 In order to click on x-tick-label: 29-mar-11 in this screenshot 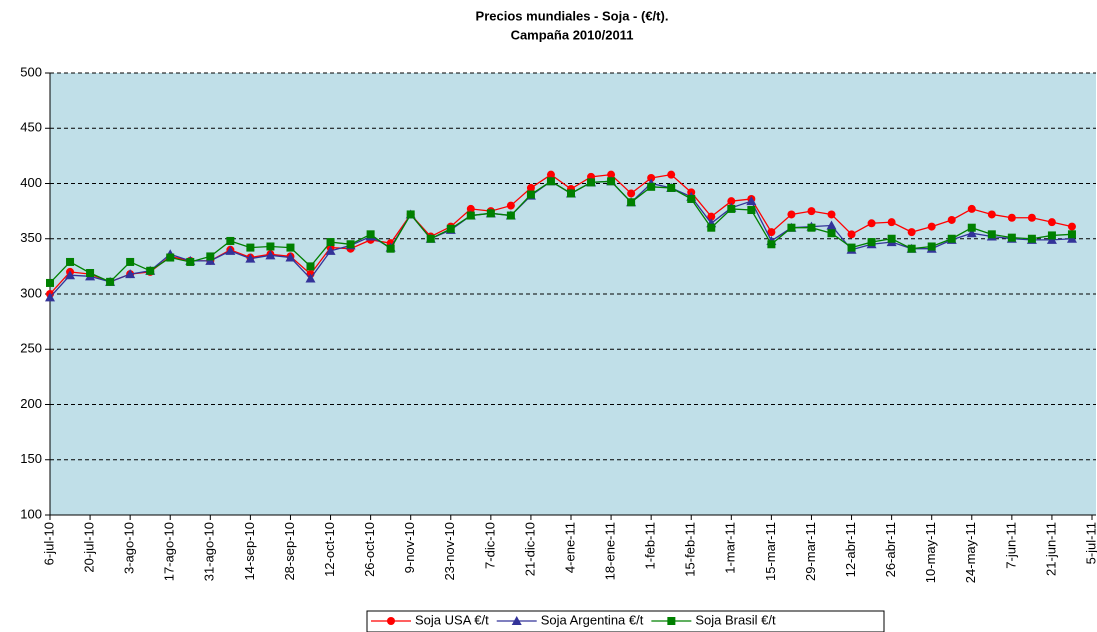, I will do `click(810, 551)`.